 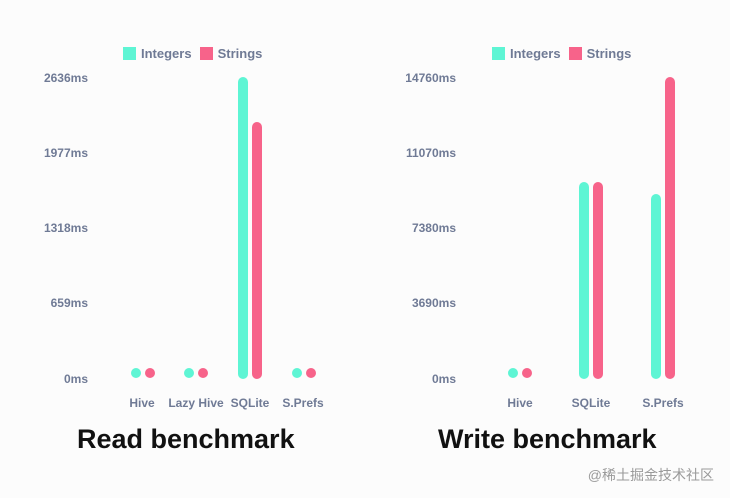 I want to click on y-tick: 2636ms, so click(x=65, y=78).